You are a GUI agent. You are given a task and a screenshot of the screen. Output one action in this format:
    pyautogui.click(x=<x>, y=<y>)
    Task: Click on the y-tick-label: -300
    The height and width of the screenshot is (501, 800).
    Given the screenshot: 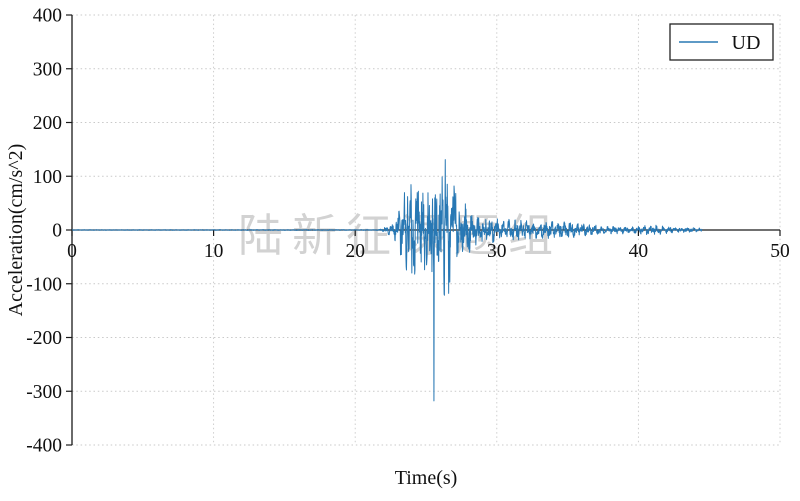 What is the action you would take?
    pyautogui.click(x=44, y=392)
    